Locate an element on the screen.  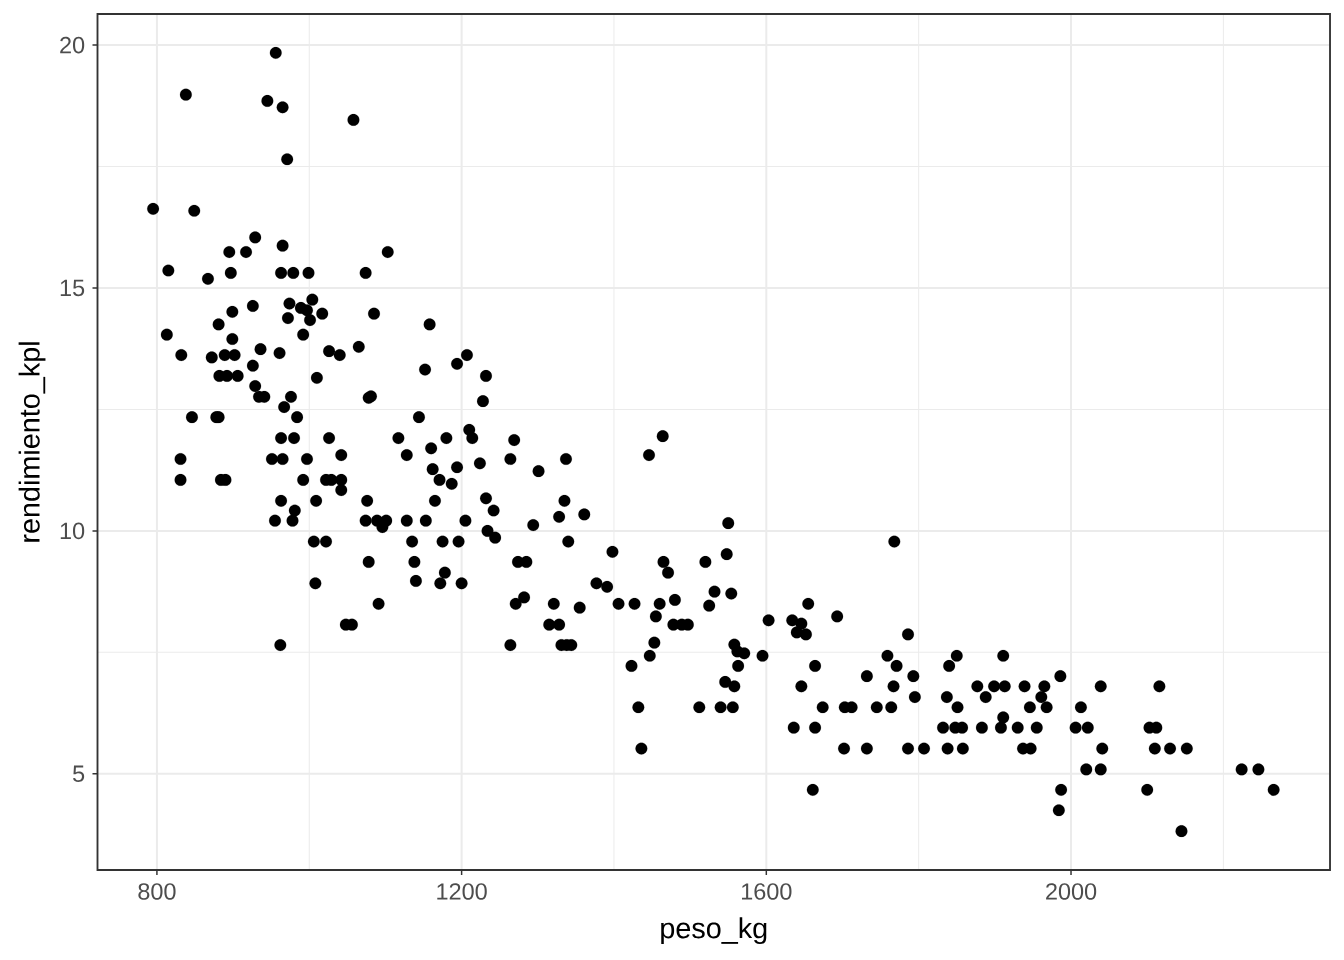
x-tick-label: 1600 is located at coordinates (767, 891).